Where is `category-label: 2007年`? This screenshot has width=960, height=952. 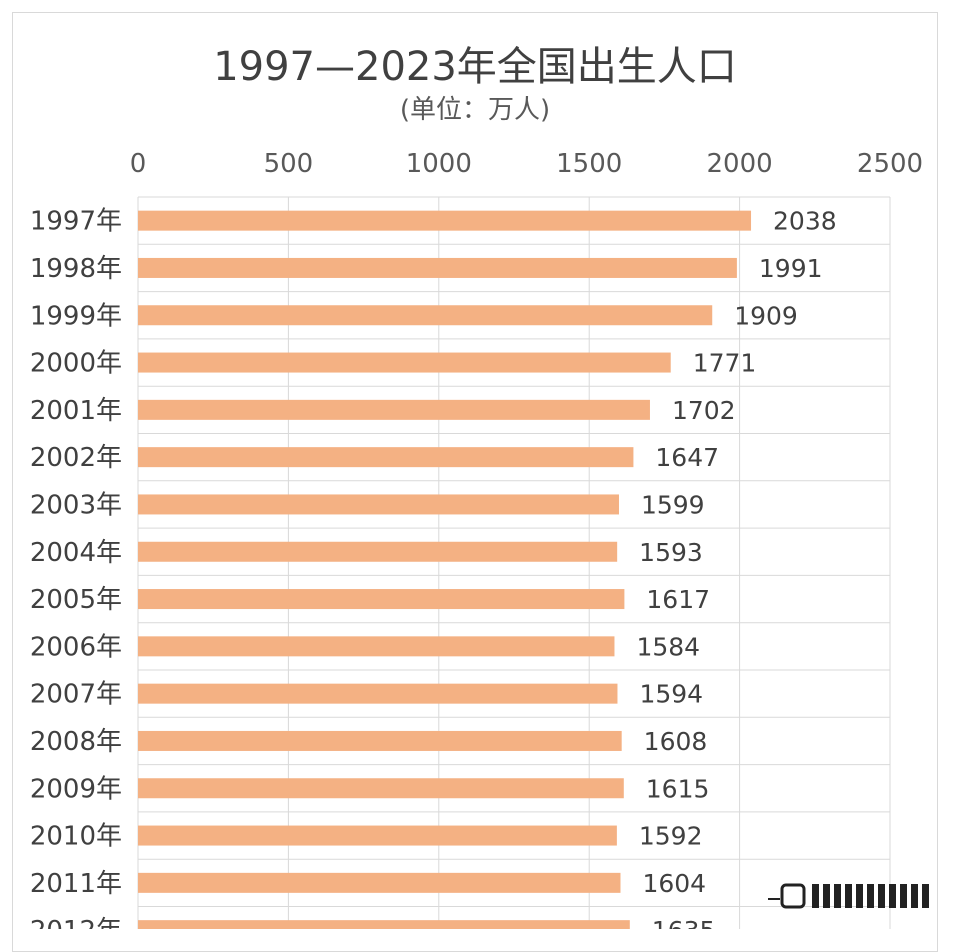
category-label: 2007年 is located at coordinates (76, 695).